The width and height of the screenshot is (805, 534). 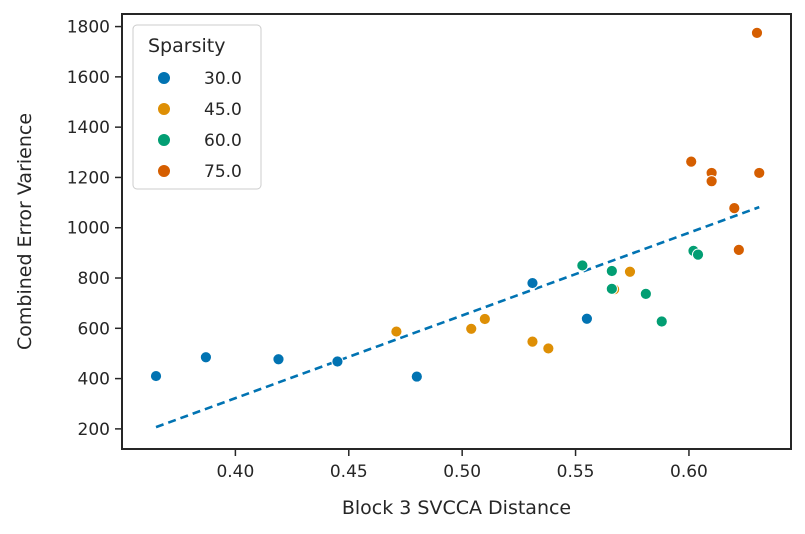 I want to click on y-tick-label: 600, so click(x=94, y=329).